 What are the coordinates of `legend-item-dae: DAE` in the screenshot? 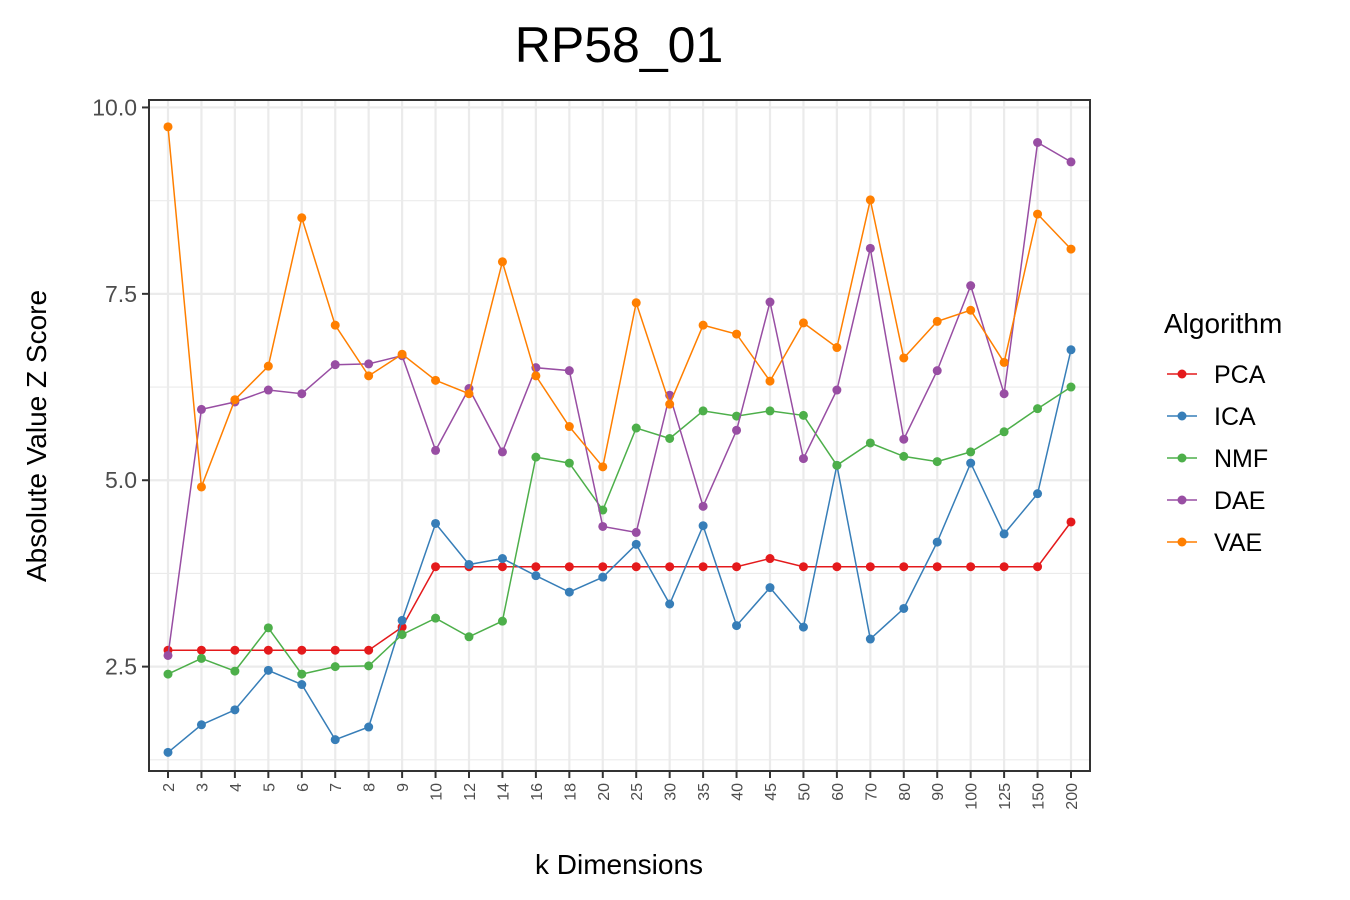 It's located at (1216, 501).